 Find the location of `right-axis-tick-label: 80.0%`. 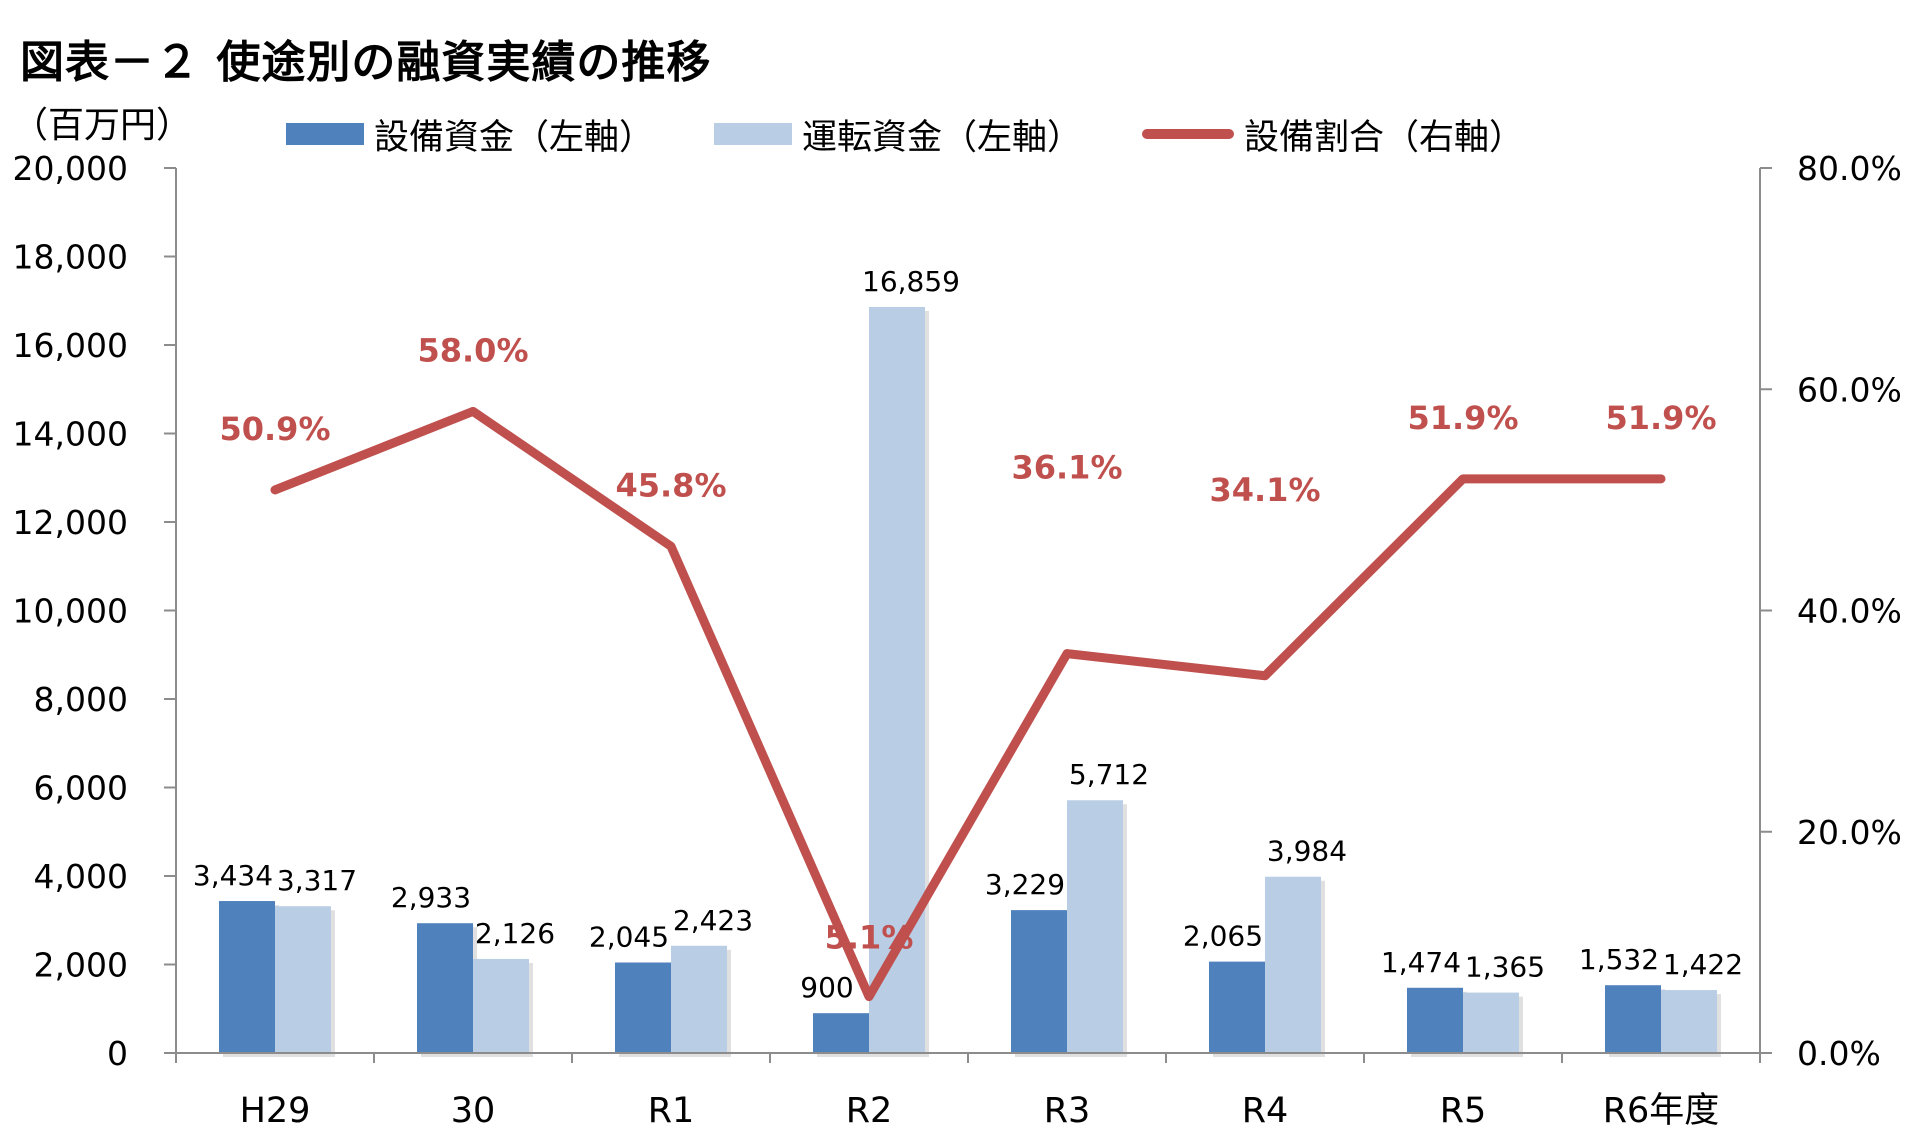

right-axis-tick-label: 80.0% is located at coordinates (1849, 168).